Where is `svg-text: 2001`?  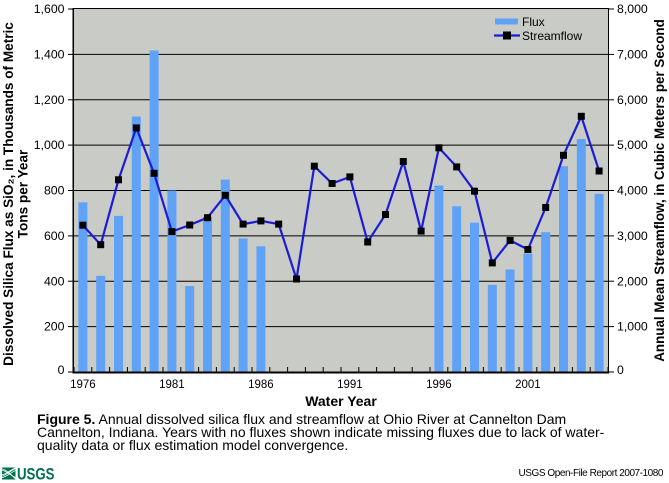
svg-text: 2001 is located at coordinates (528, 385).